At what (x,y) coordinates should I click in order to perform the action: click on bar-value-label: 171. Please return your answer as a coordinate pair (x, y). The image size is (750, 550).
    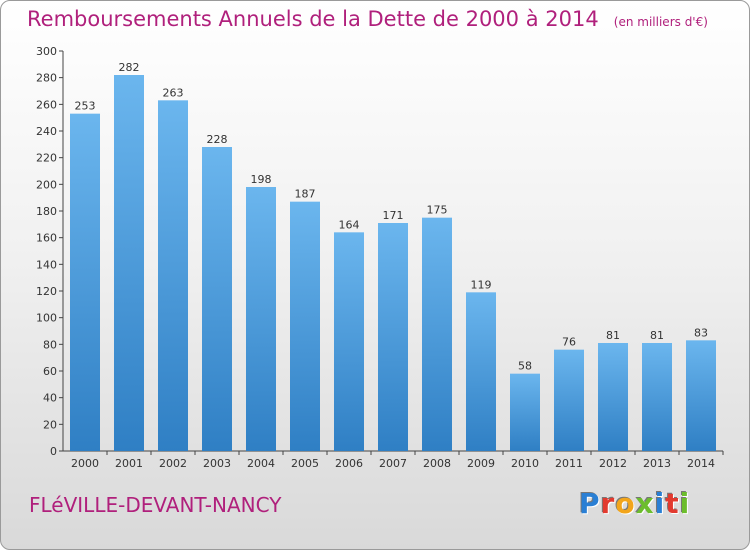
    Looking at the image, I should click on (393, 215).